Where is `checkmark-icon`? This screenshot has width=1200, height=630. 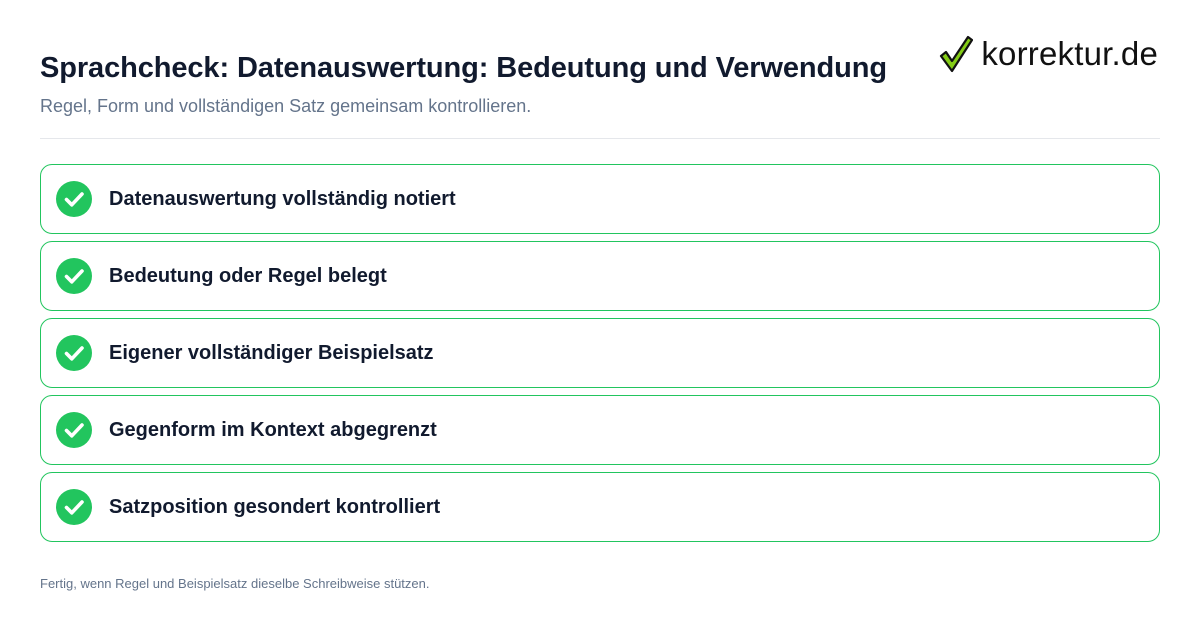
checkmark-icon is located at coordinates (957, 54).